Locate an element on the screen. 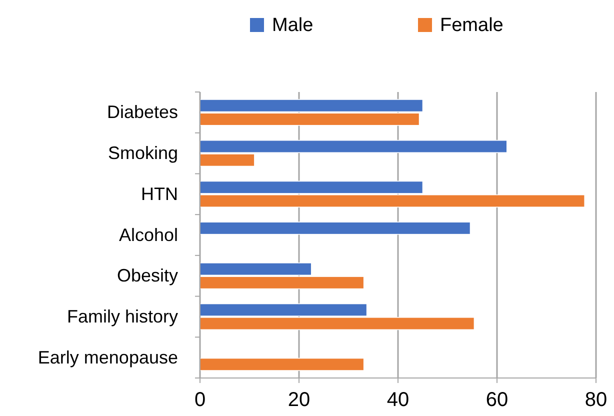  y-tick-label: HTN is located at coordinates (159, 194).